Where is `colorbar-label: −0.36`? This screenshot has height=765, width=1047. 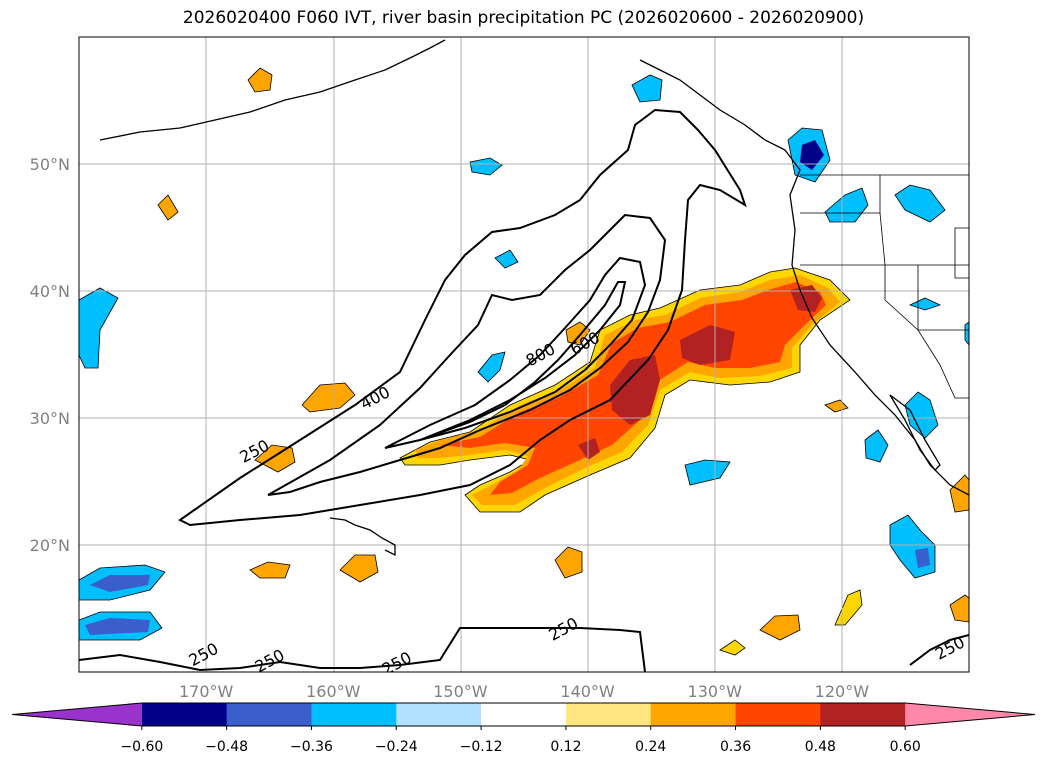 colorbar-label: −0.36 is located at coordinates (311, 747).